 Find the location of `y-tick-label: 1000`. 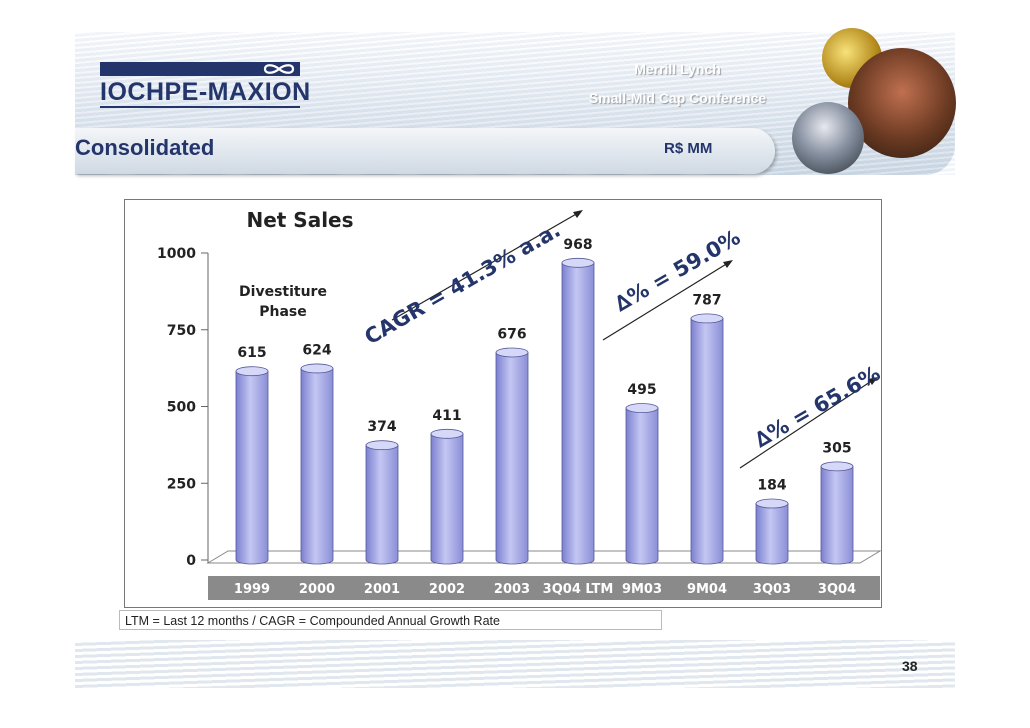

y-tick-label: 1000 is located at coordinates (176, 254).